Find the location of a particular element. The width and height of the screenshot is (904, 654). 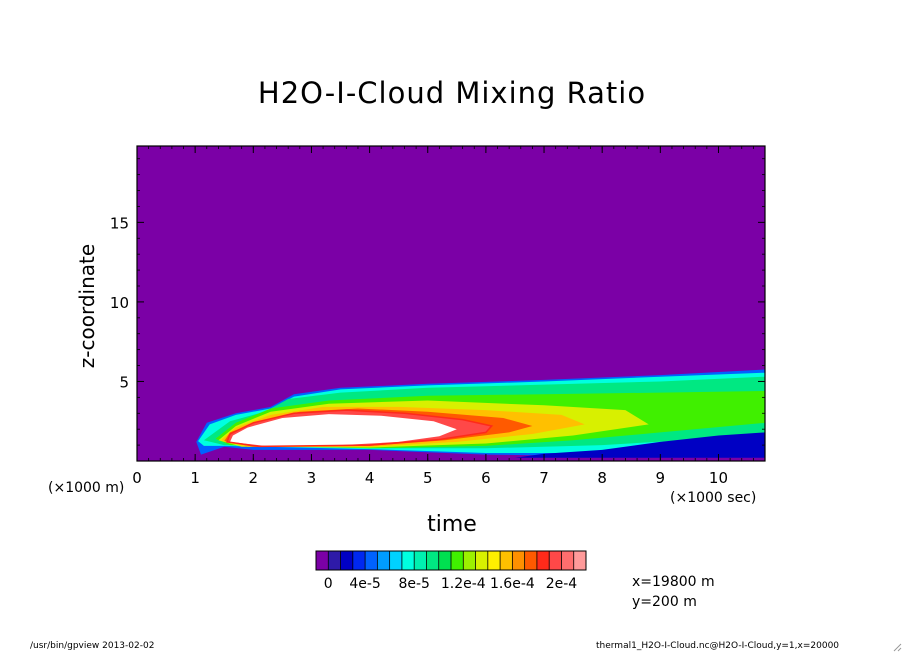

y-unit-note: (×1000 m) is located at coordinates (86, 488).